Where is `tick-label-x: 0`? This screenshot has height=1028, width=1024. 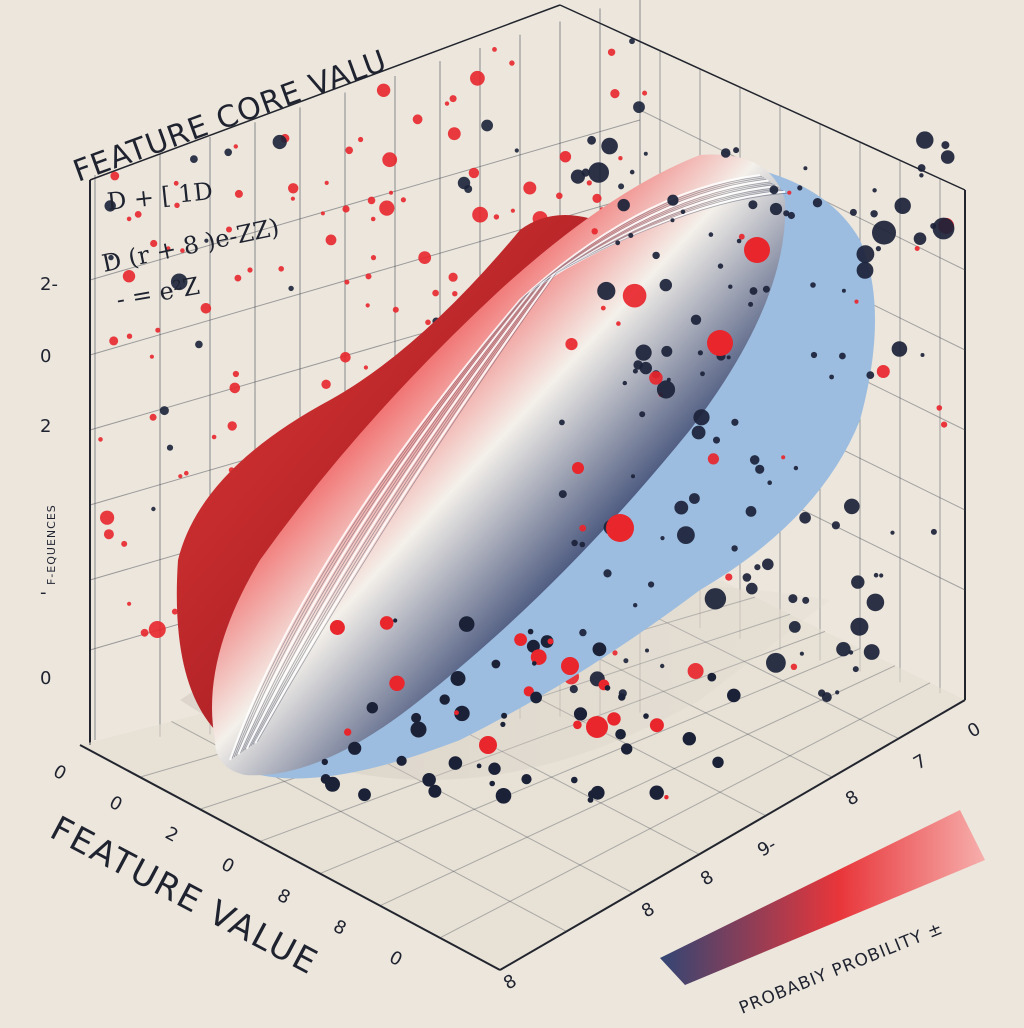
tick-label-x: 0 is located at coordinates (396, 959).